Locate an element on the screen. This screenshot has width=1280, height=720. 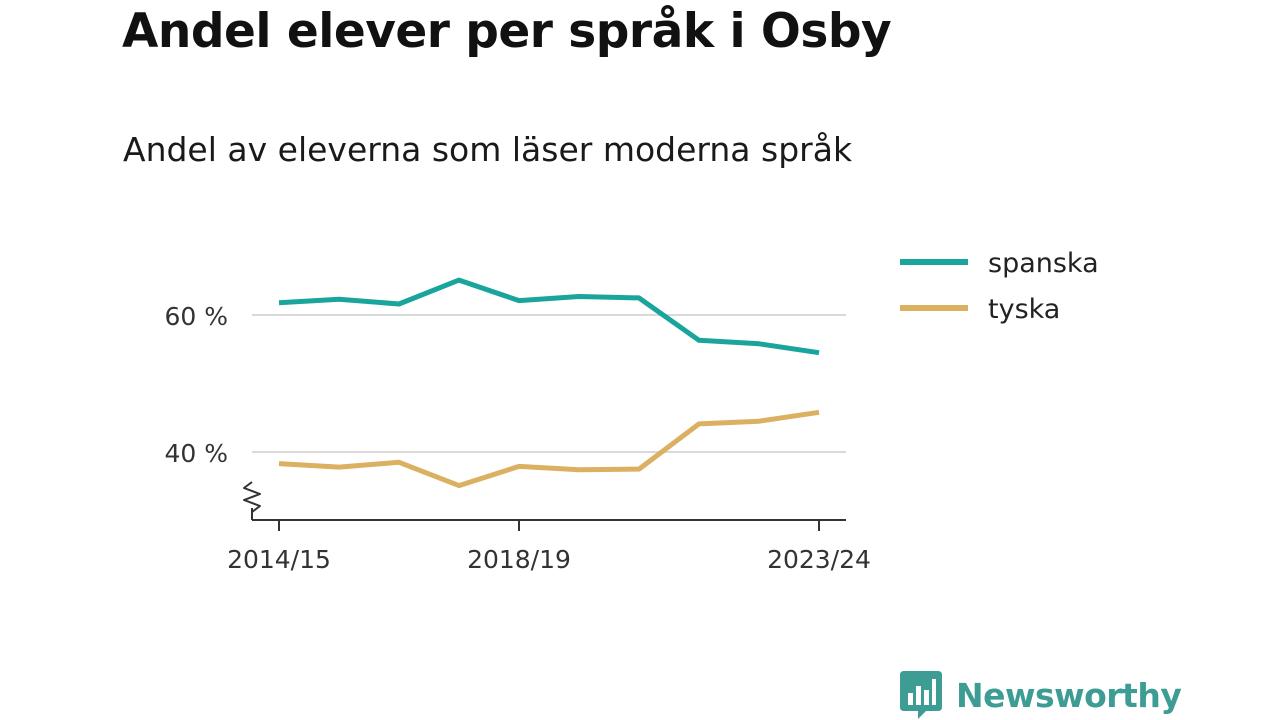
x-tick-label: 2014/15 is located at coordinates (279, 559).